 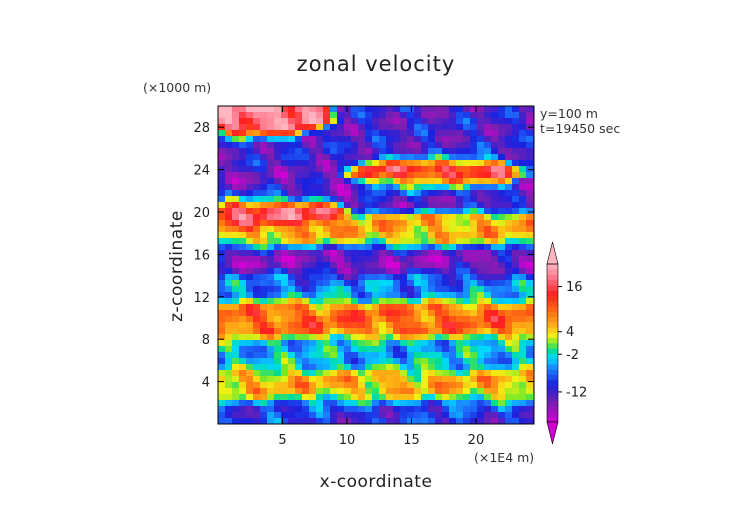 I want to click on x-tick-label: 10, so click(x=347, y=440).